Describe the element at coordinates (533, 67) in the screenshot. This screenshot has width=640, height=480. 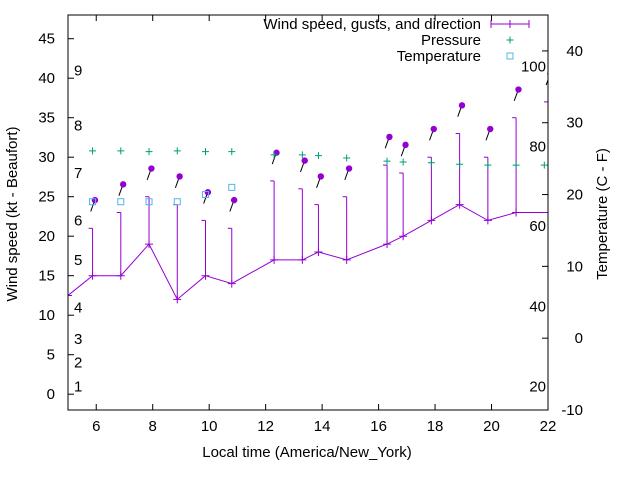
I see `fahrenheit-label: 100` at that location.